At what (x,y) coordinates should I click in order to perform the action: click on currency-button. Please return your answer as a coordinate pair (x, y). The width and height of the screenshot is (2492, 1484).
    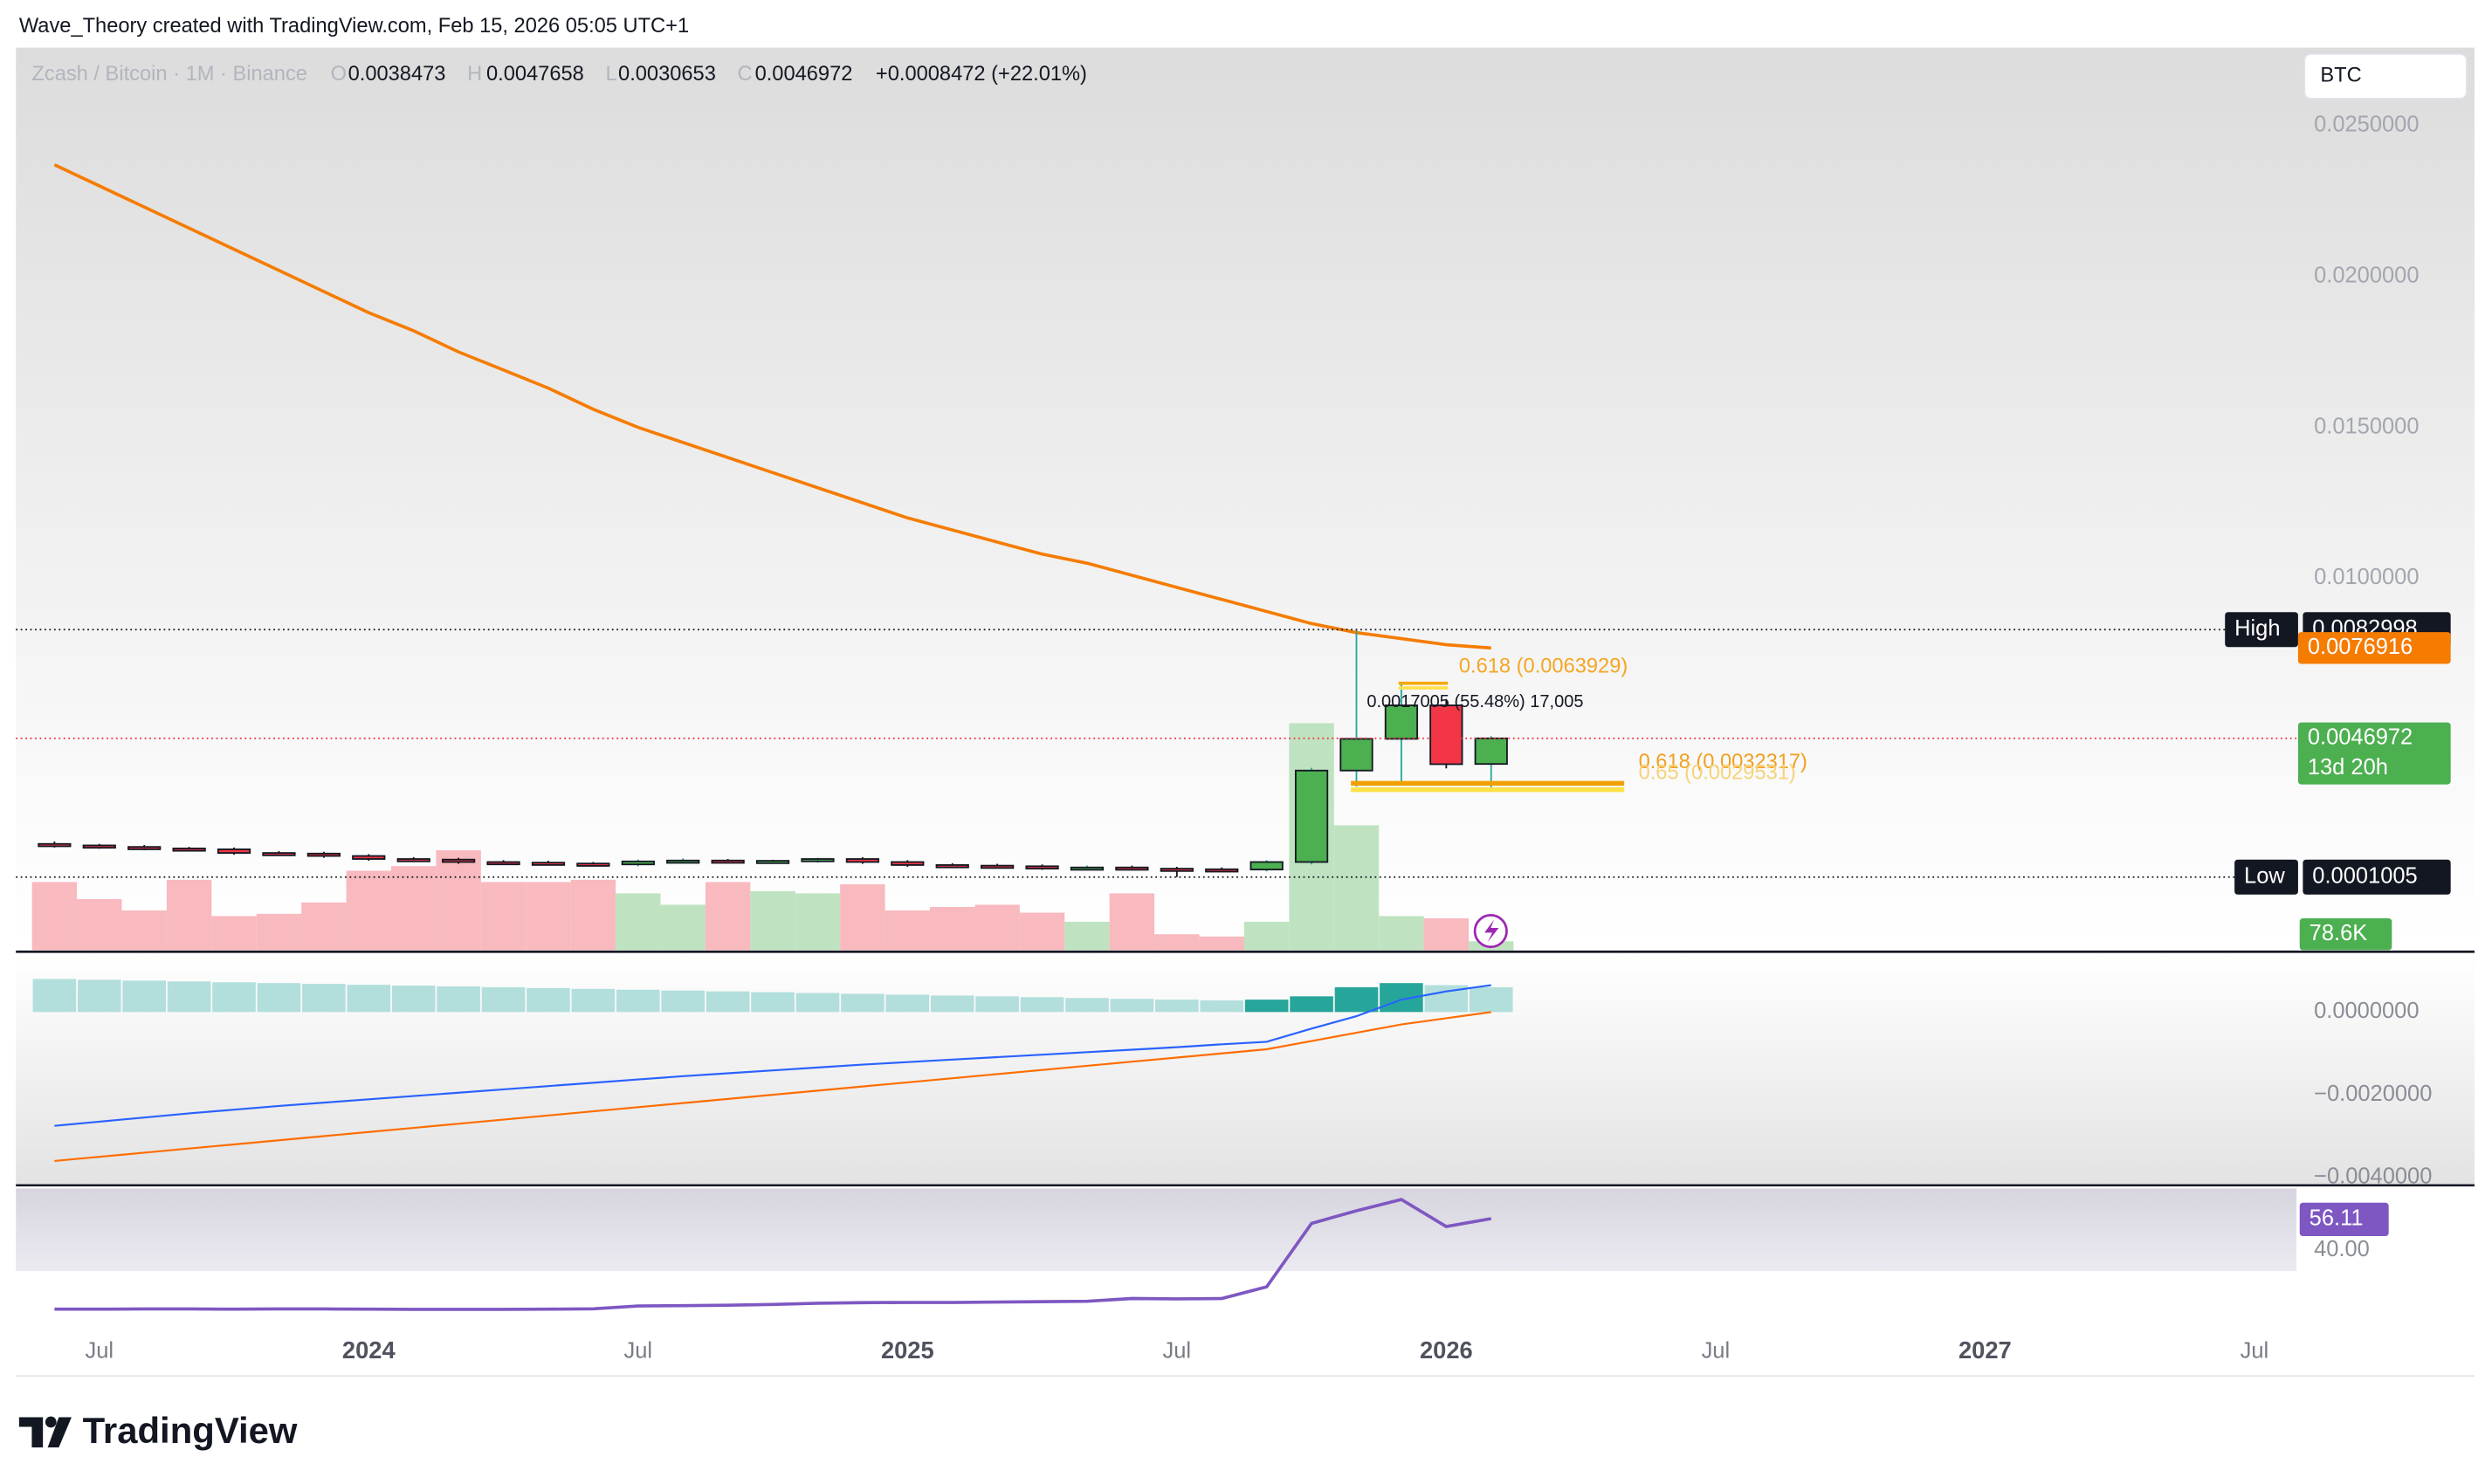
    Looking at the image, I should click on (2386, 76).